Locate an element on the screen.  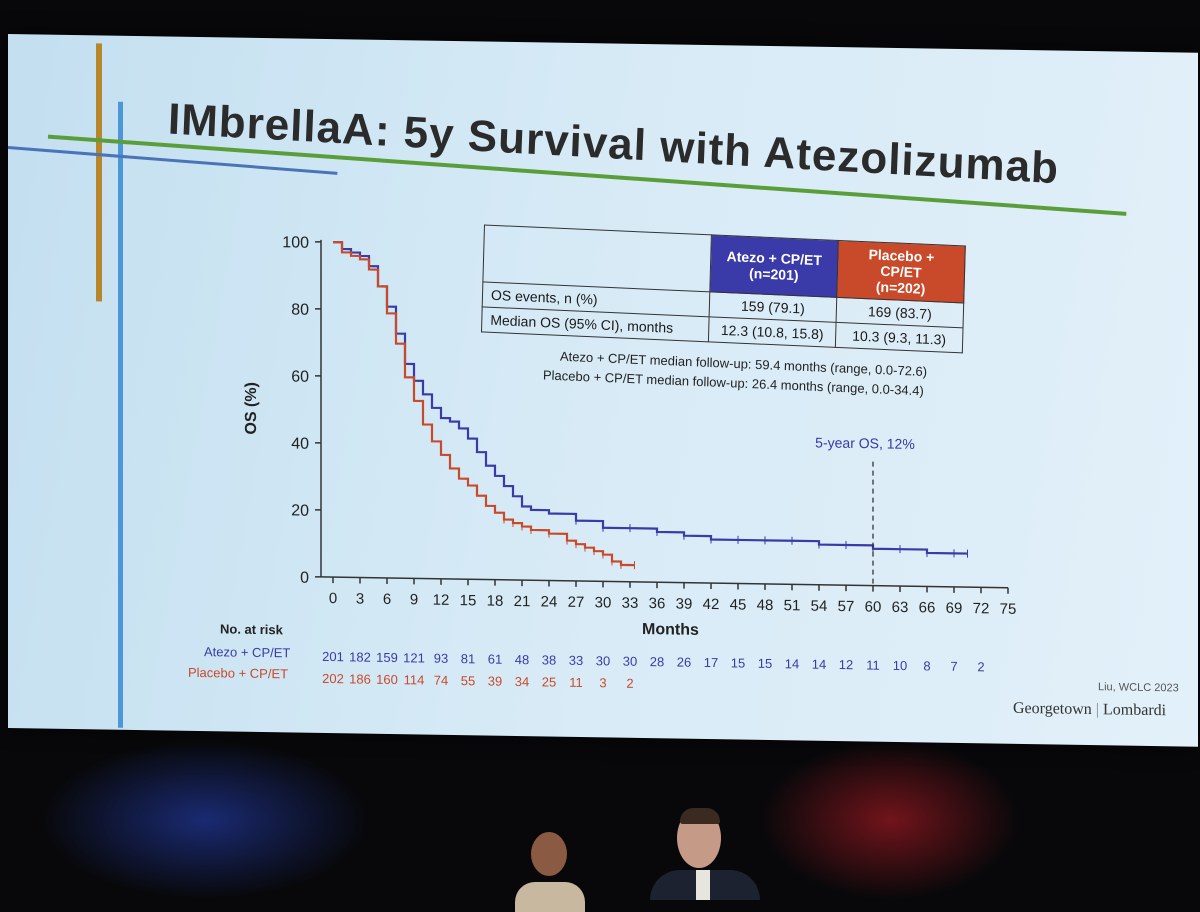
risk-value-atezo: 201 is located at coordinates (333, 656).